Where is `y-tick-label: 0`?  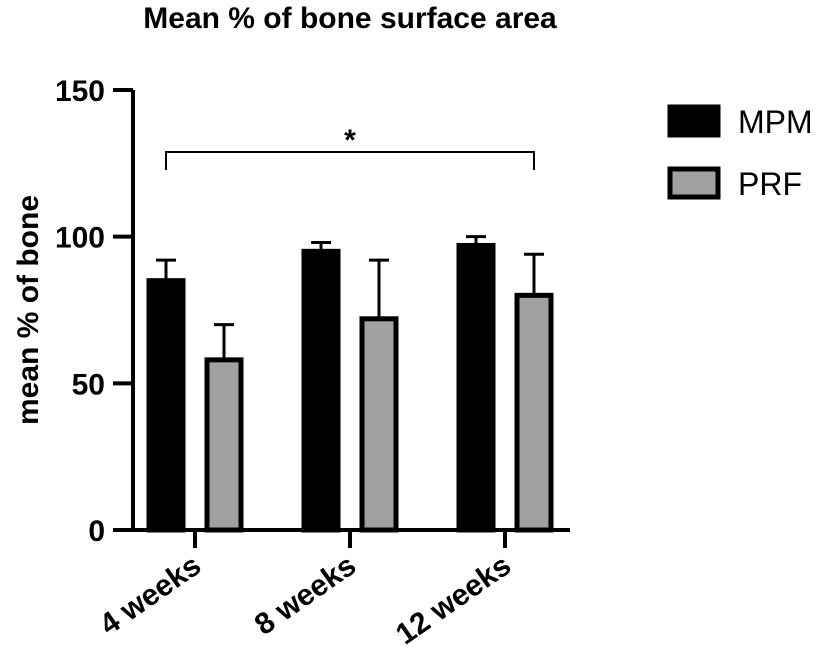 y-tick-label: 0 is located at coordinates (96, 531).